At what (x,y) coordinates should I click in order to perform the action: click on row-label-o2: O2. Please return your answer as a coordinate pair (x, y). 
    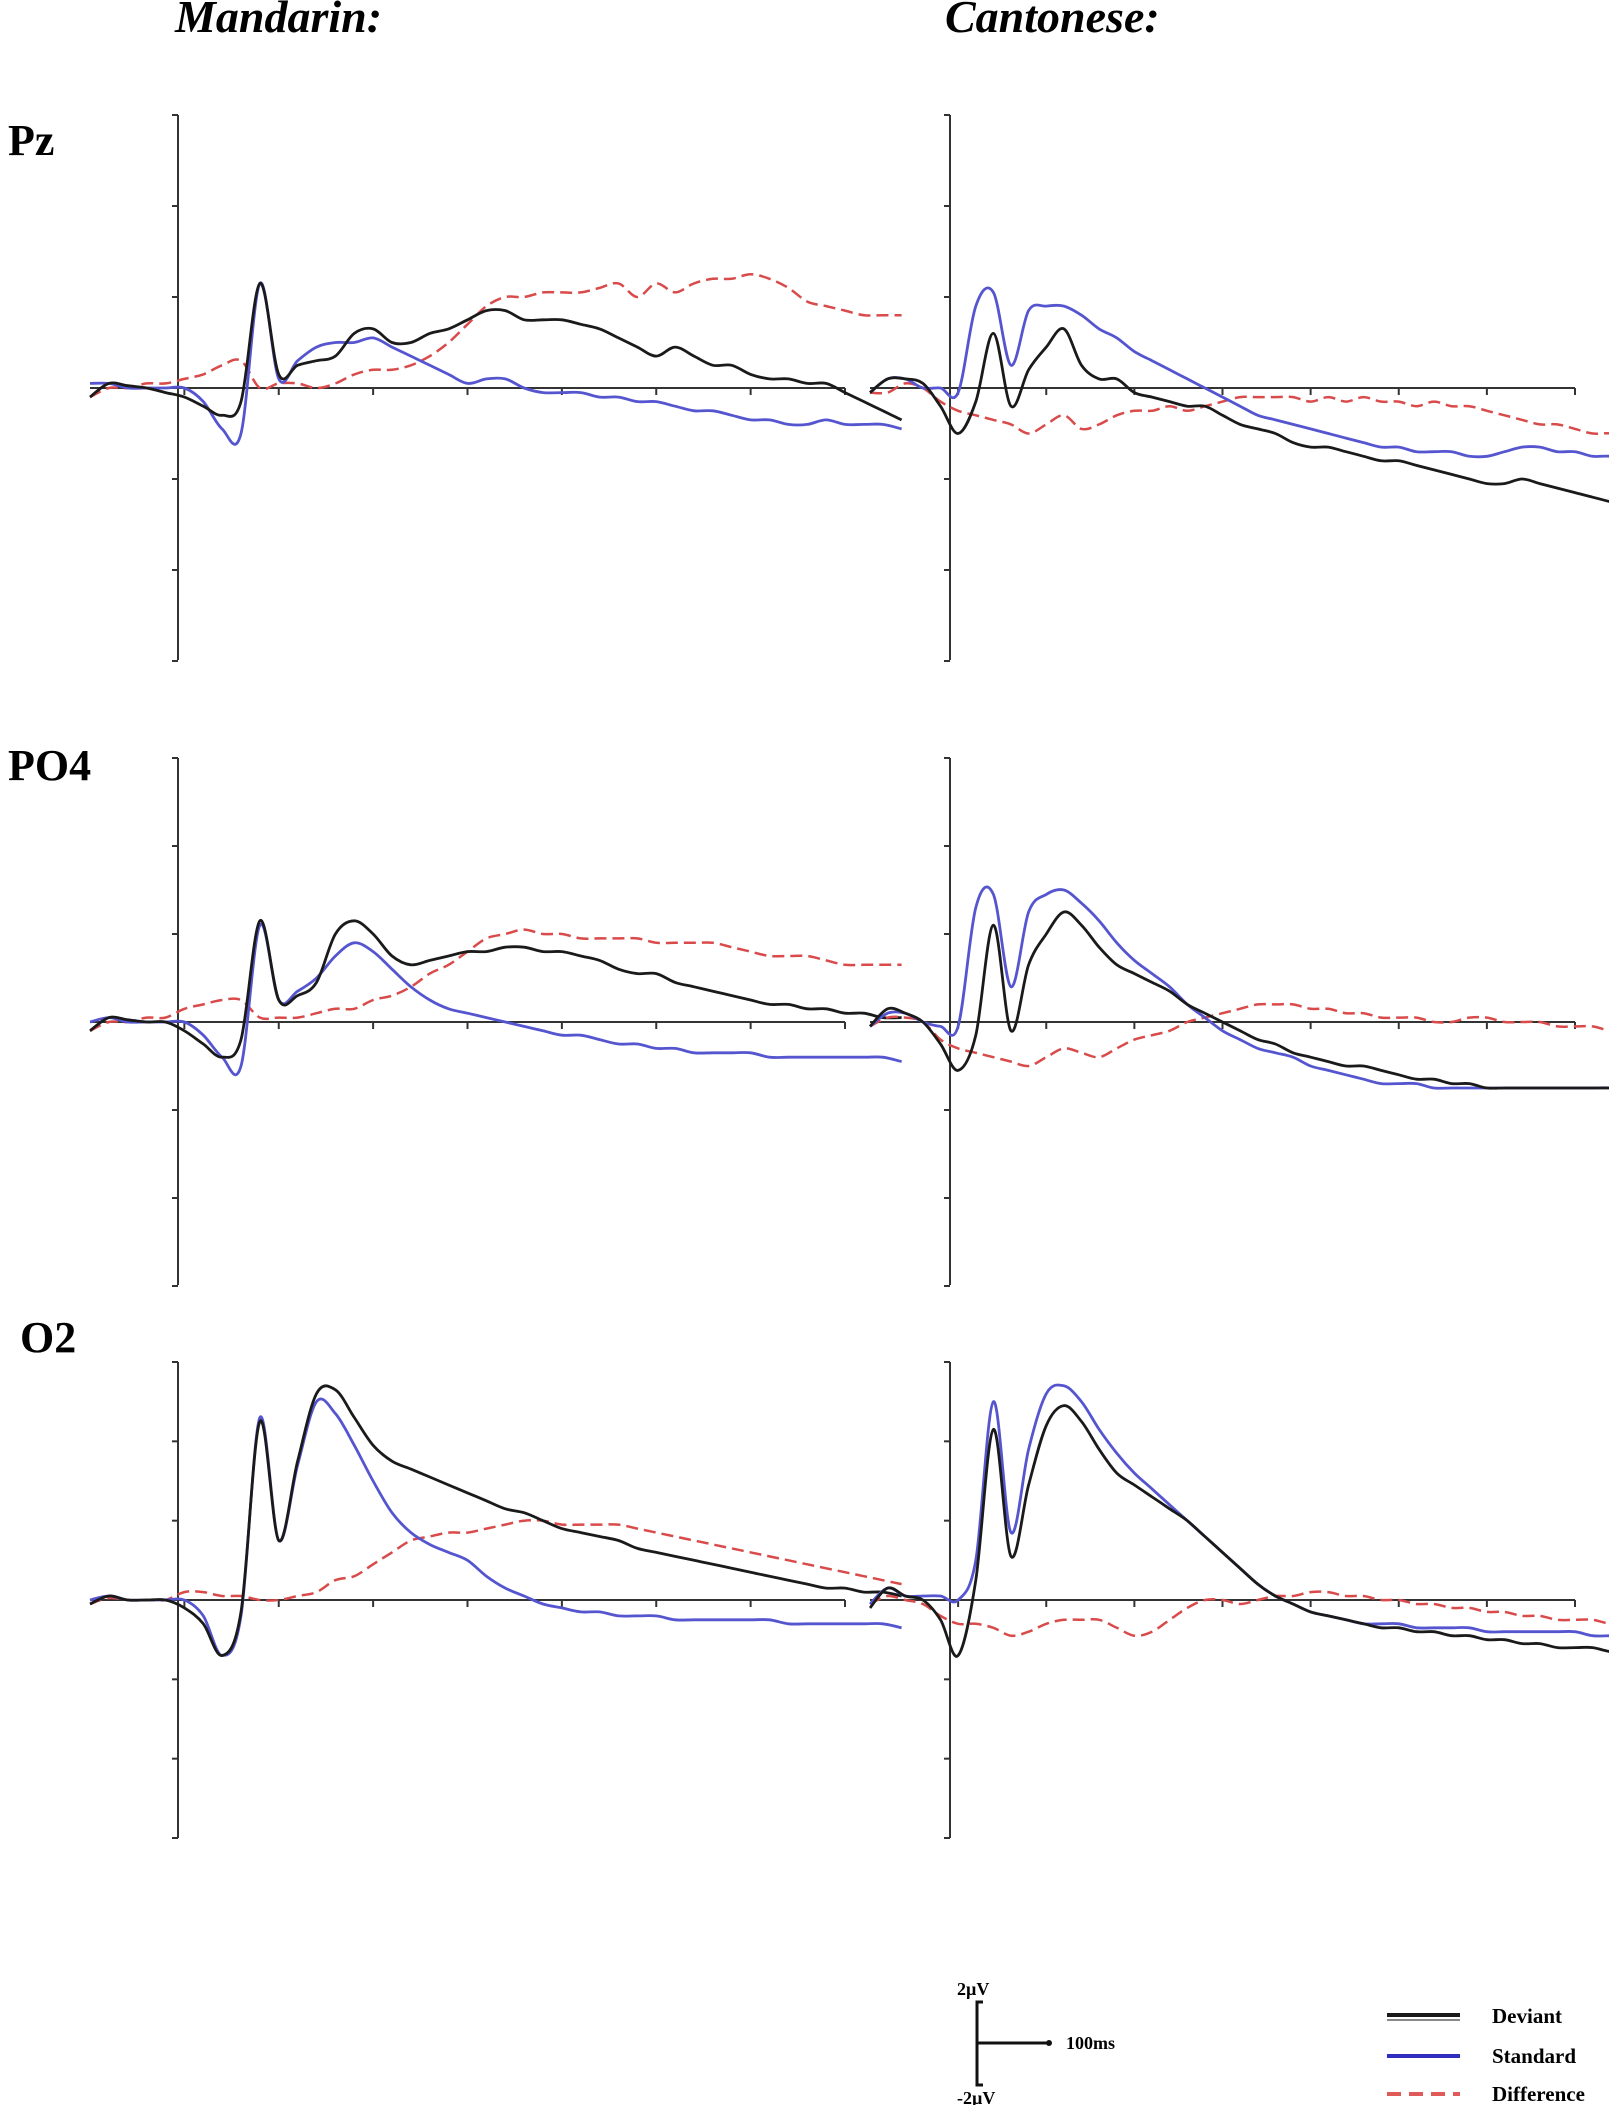
    Looking at the image, I should click on (48, 1337).